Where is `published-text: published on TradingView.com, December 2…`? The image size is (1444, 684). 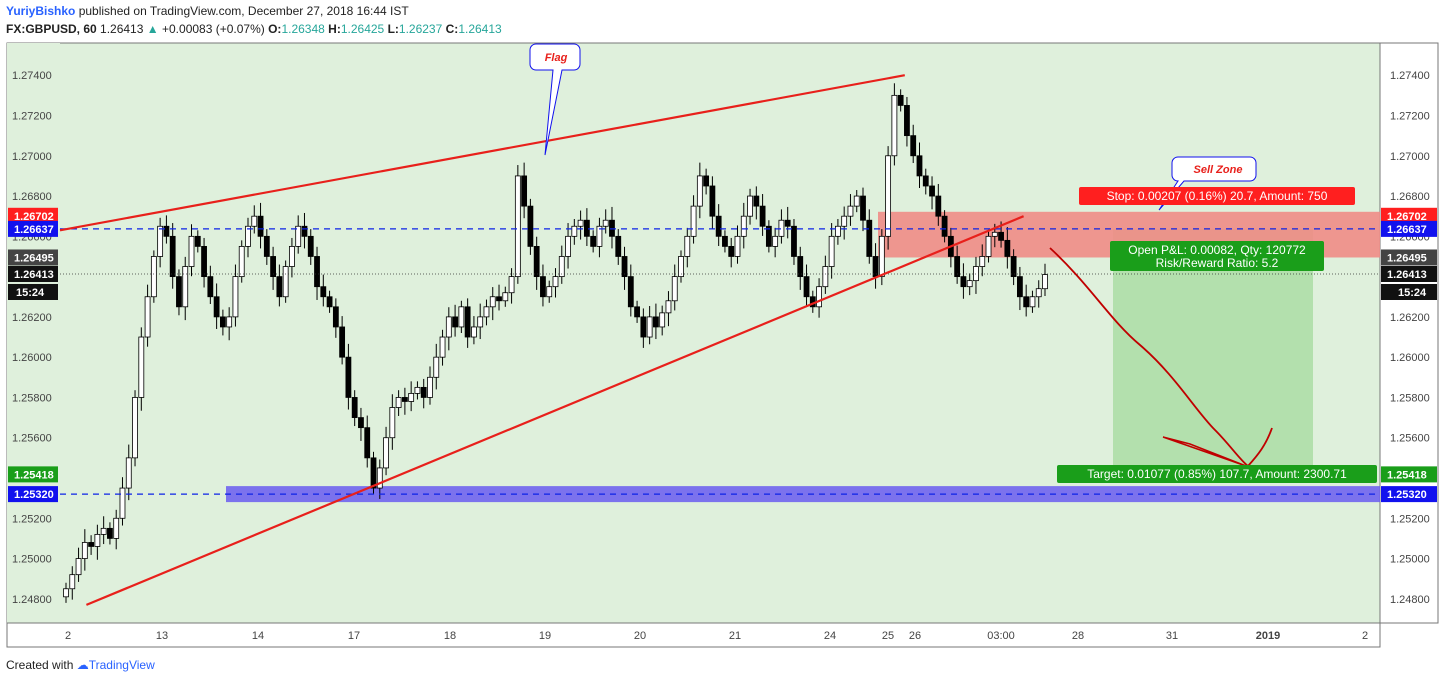 published-text: published on TradingView.com, December 2… is located at coordinates (243, 11).